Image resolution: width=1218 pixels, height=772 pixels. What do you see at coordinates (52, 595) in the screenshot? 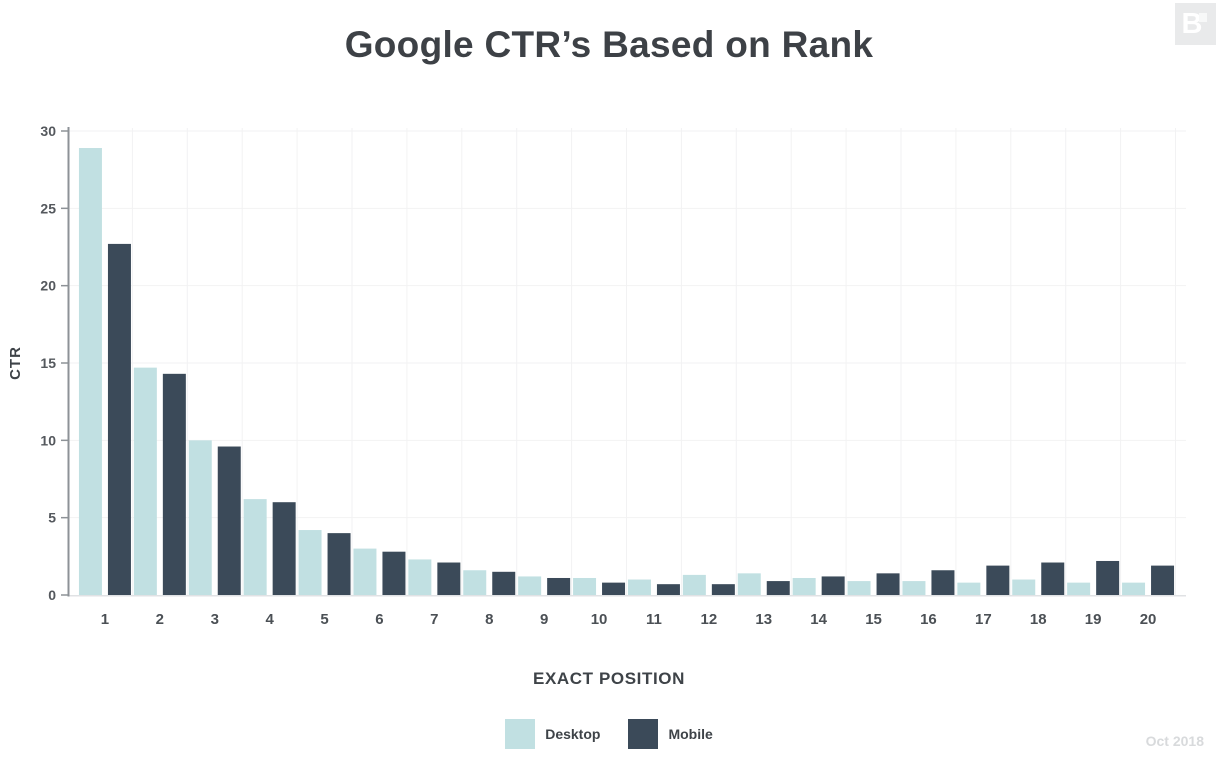
I see `y-tick-label: 0` at bounding box center [52, 595].